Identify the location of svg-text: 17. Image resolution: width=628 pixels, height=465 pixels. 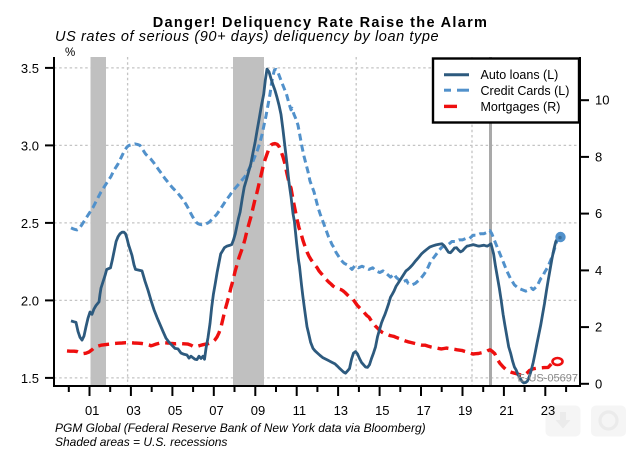
(423, 410).